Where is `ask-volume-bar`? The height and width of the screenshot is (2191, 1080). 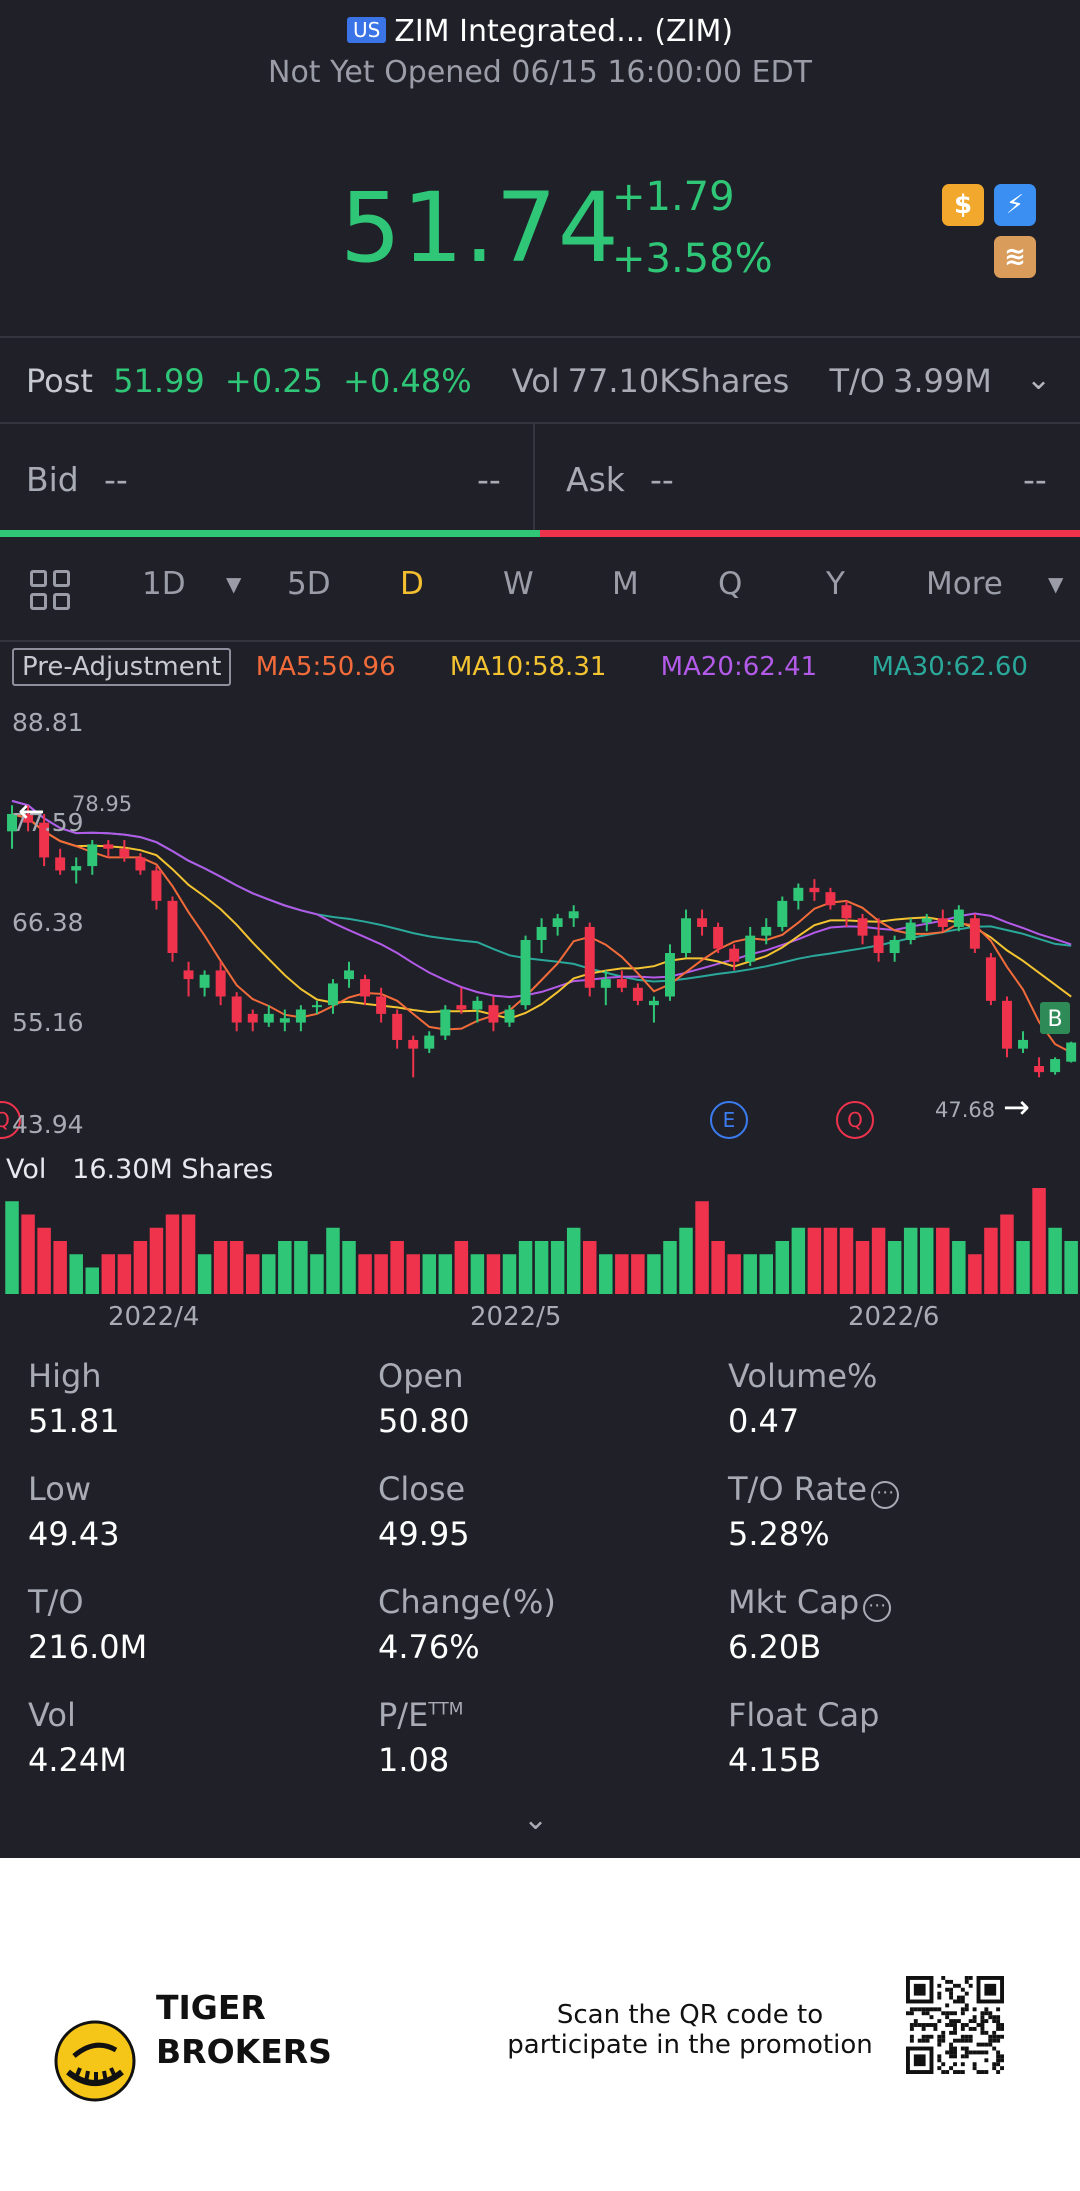 ask-volume-bar is located at coordinates (810, 533).